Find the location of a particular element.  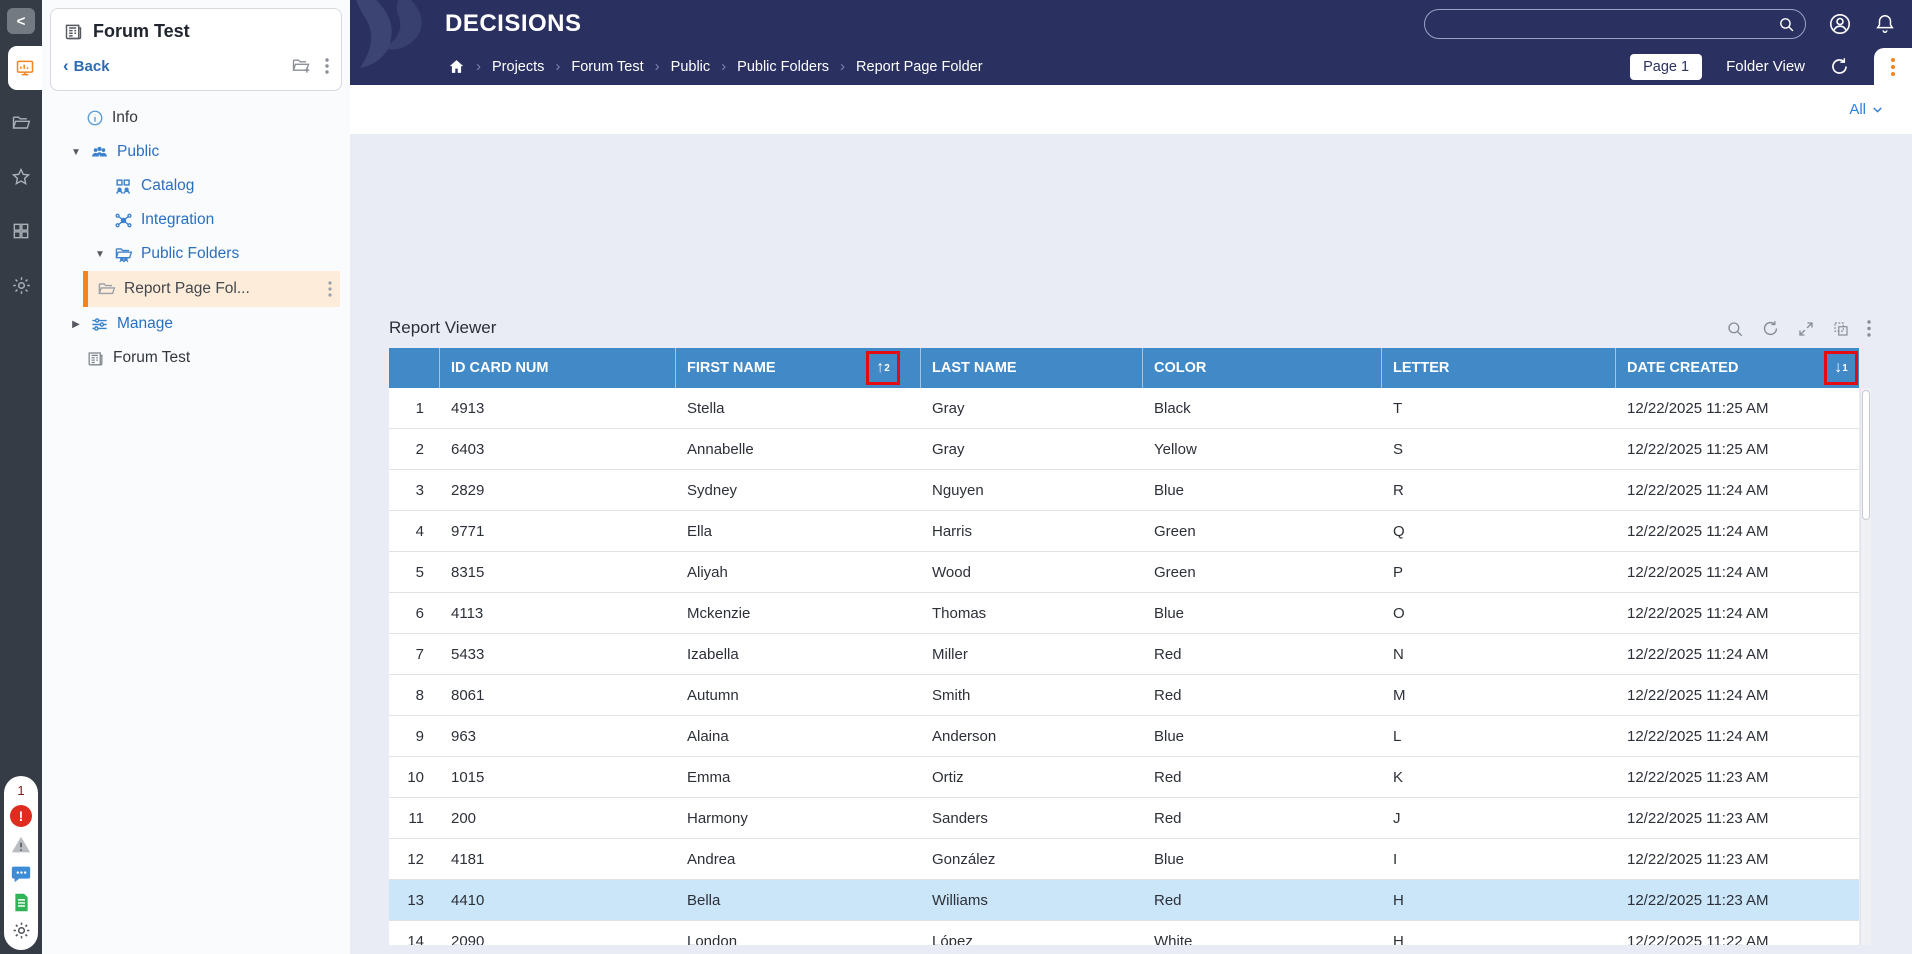

chevron-left-icon: ‹ is located at coordinates (66, 65).